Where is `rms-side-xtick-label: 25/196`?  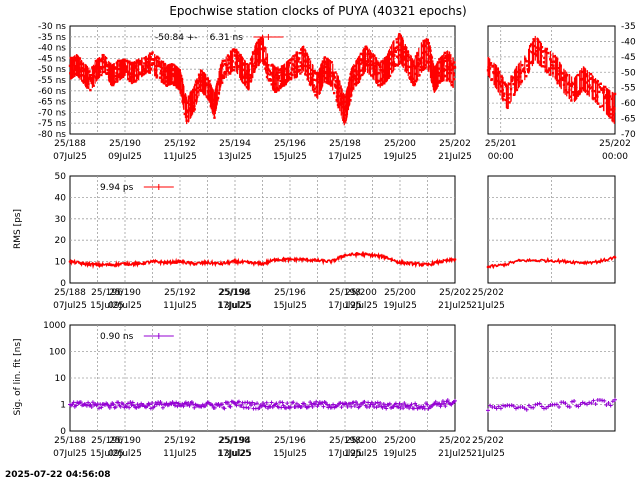
rms-side-xtick-label: 25/196 is located at coordinates (107, 293).